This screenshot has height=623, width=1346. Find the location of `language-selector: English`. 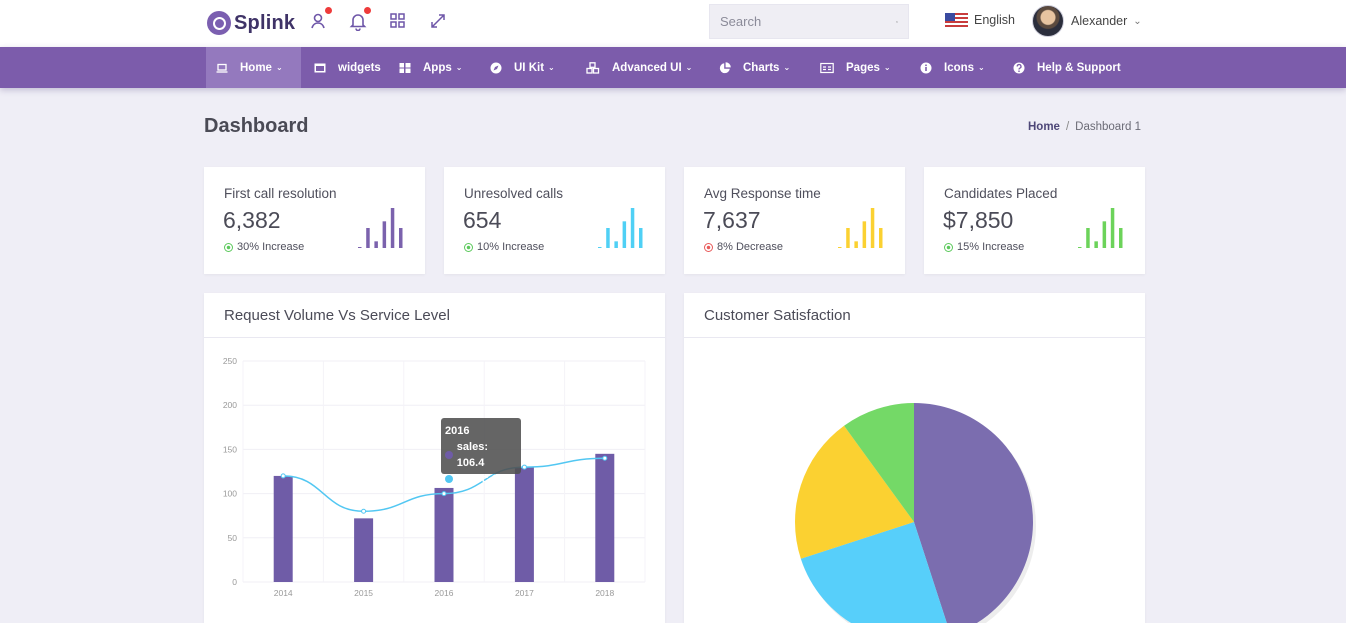

language-selector: English is located at coordinates (980, 20).